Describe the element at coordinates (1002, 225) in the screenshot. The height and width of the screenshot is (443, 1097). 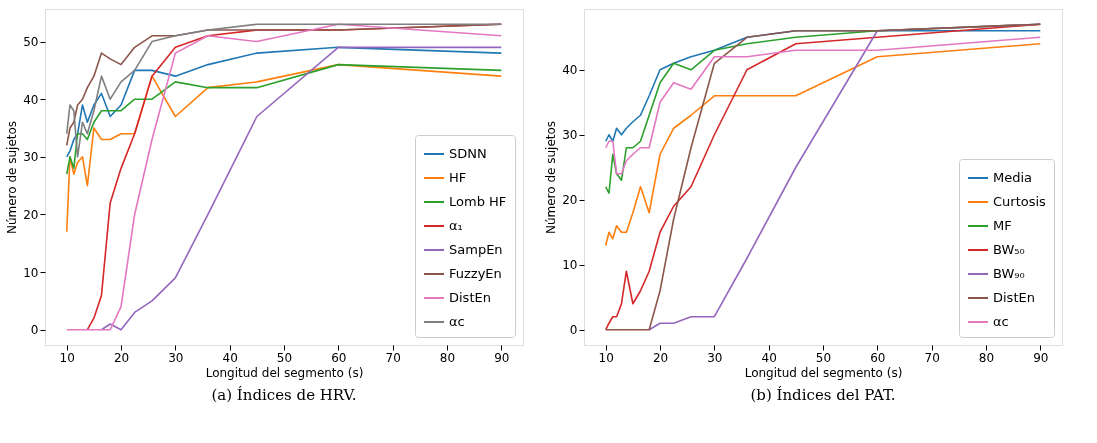
I see `legend-label: MF` at that location.